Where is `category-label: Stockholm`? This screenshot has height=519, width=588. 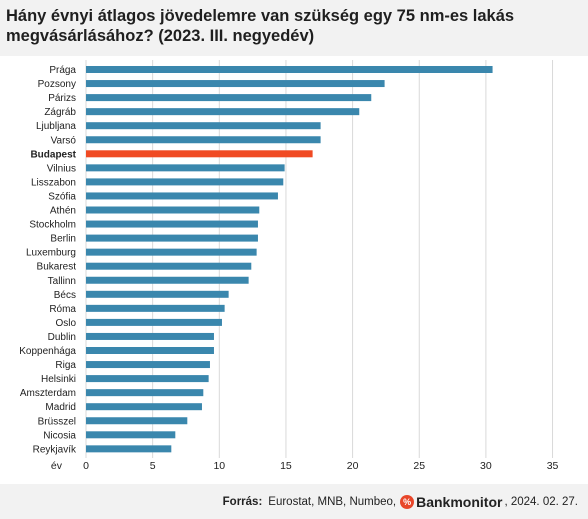
category-label: Stockholm is located at coordinates (52, 225).